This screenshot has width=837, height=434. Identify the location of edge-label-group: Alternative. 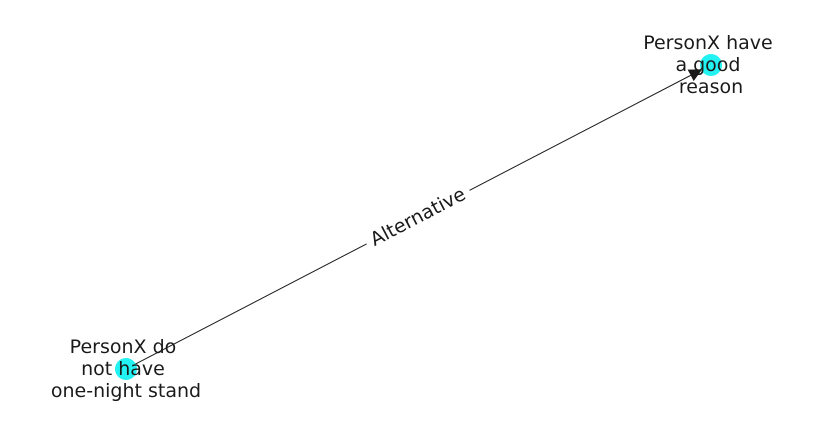
(418, 217).